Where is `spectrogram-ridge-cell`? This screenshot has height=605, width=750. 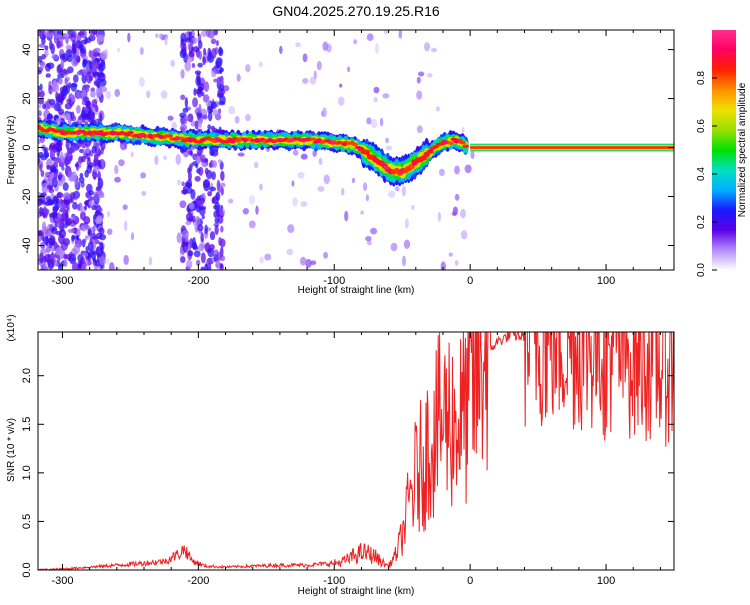 spectrogram-ridge-cell is located at coordinates (426, 154).